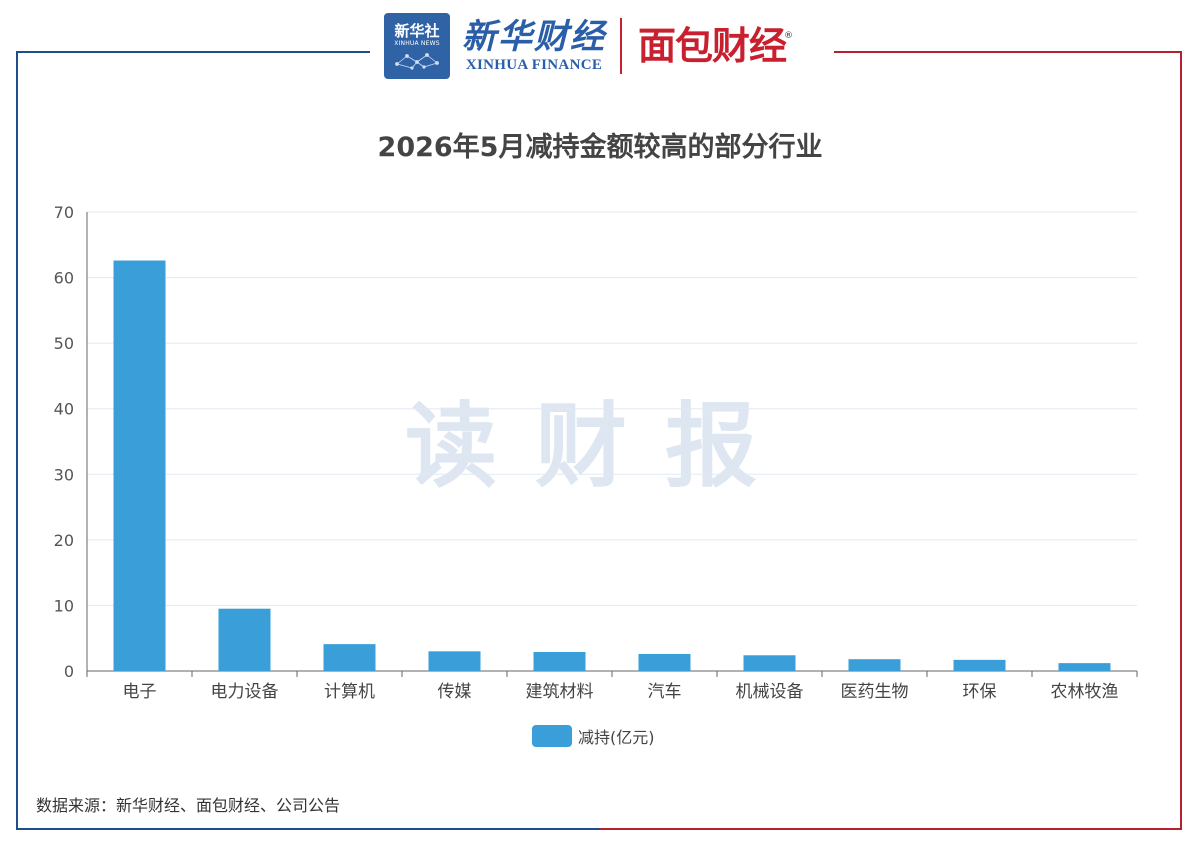 This screenshot has height=848, width=1200. Describe the element at coordinates (64, 278) in the screenshot. I see `y-tick-label: 60` at that location.